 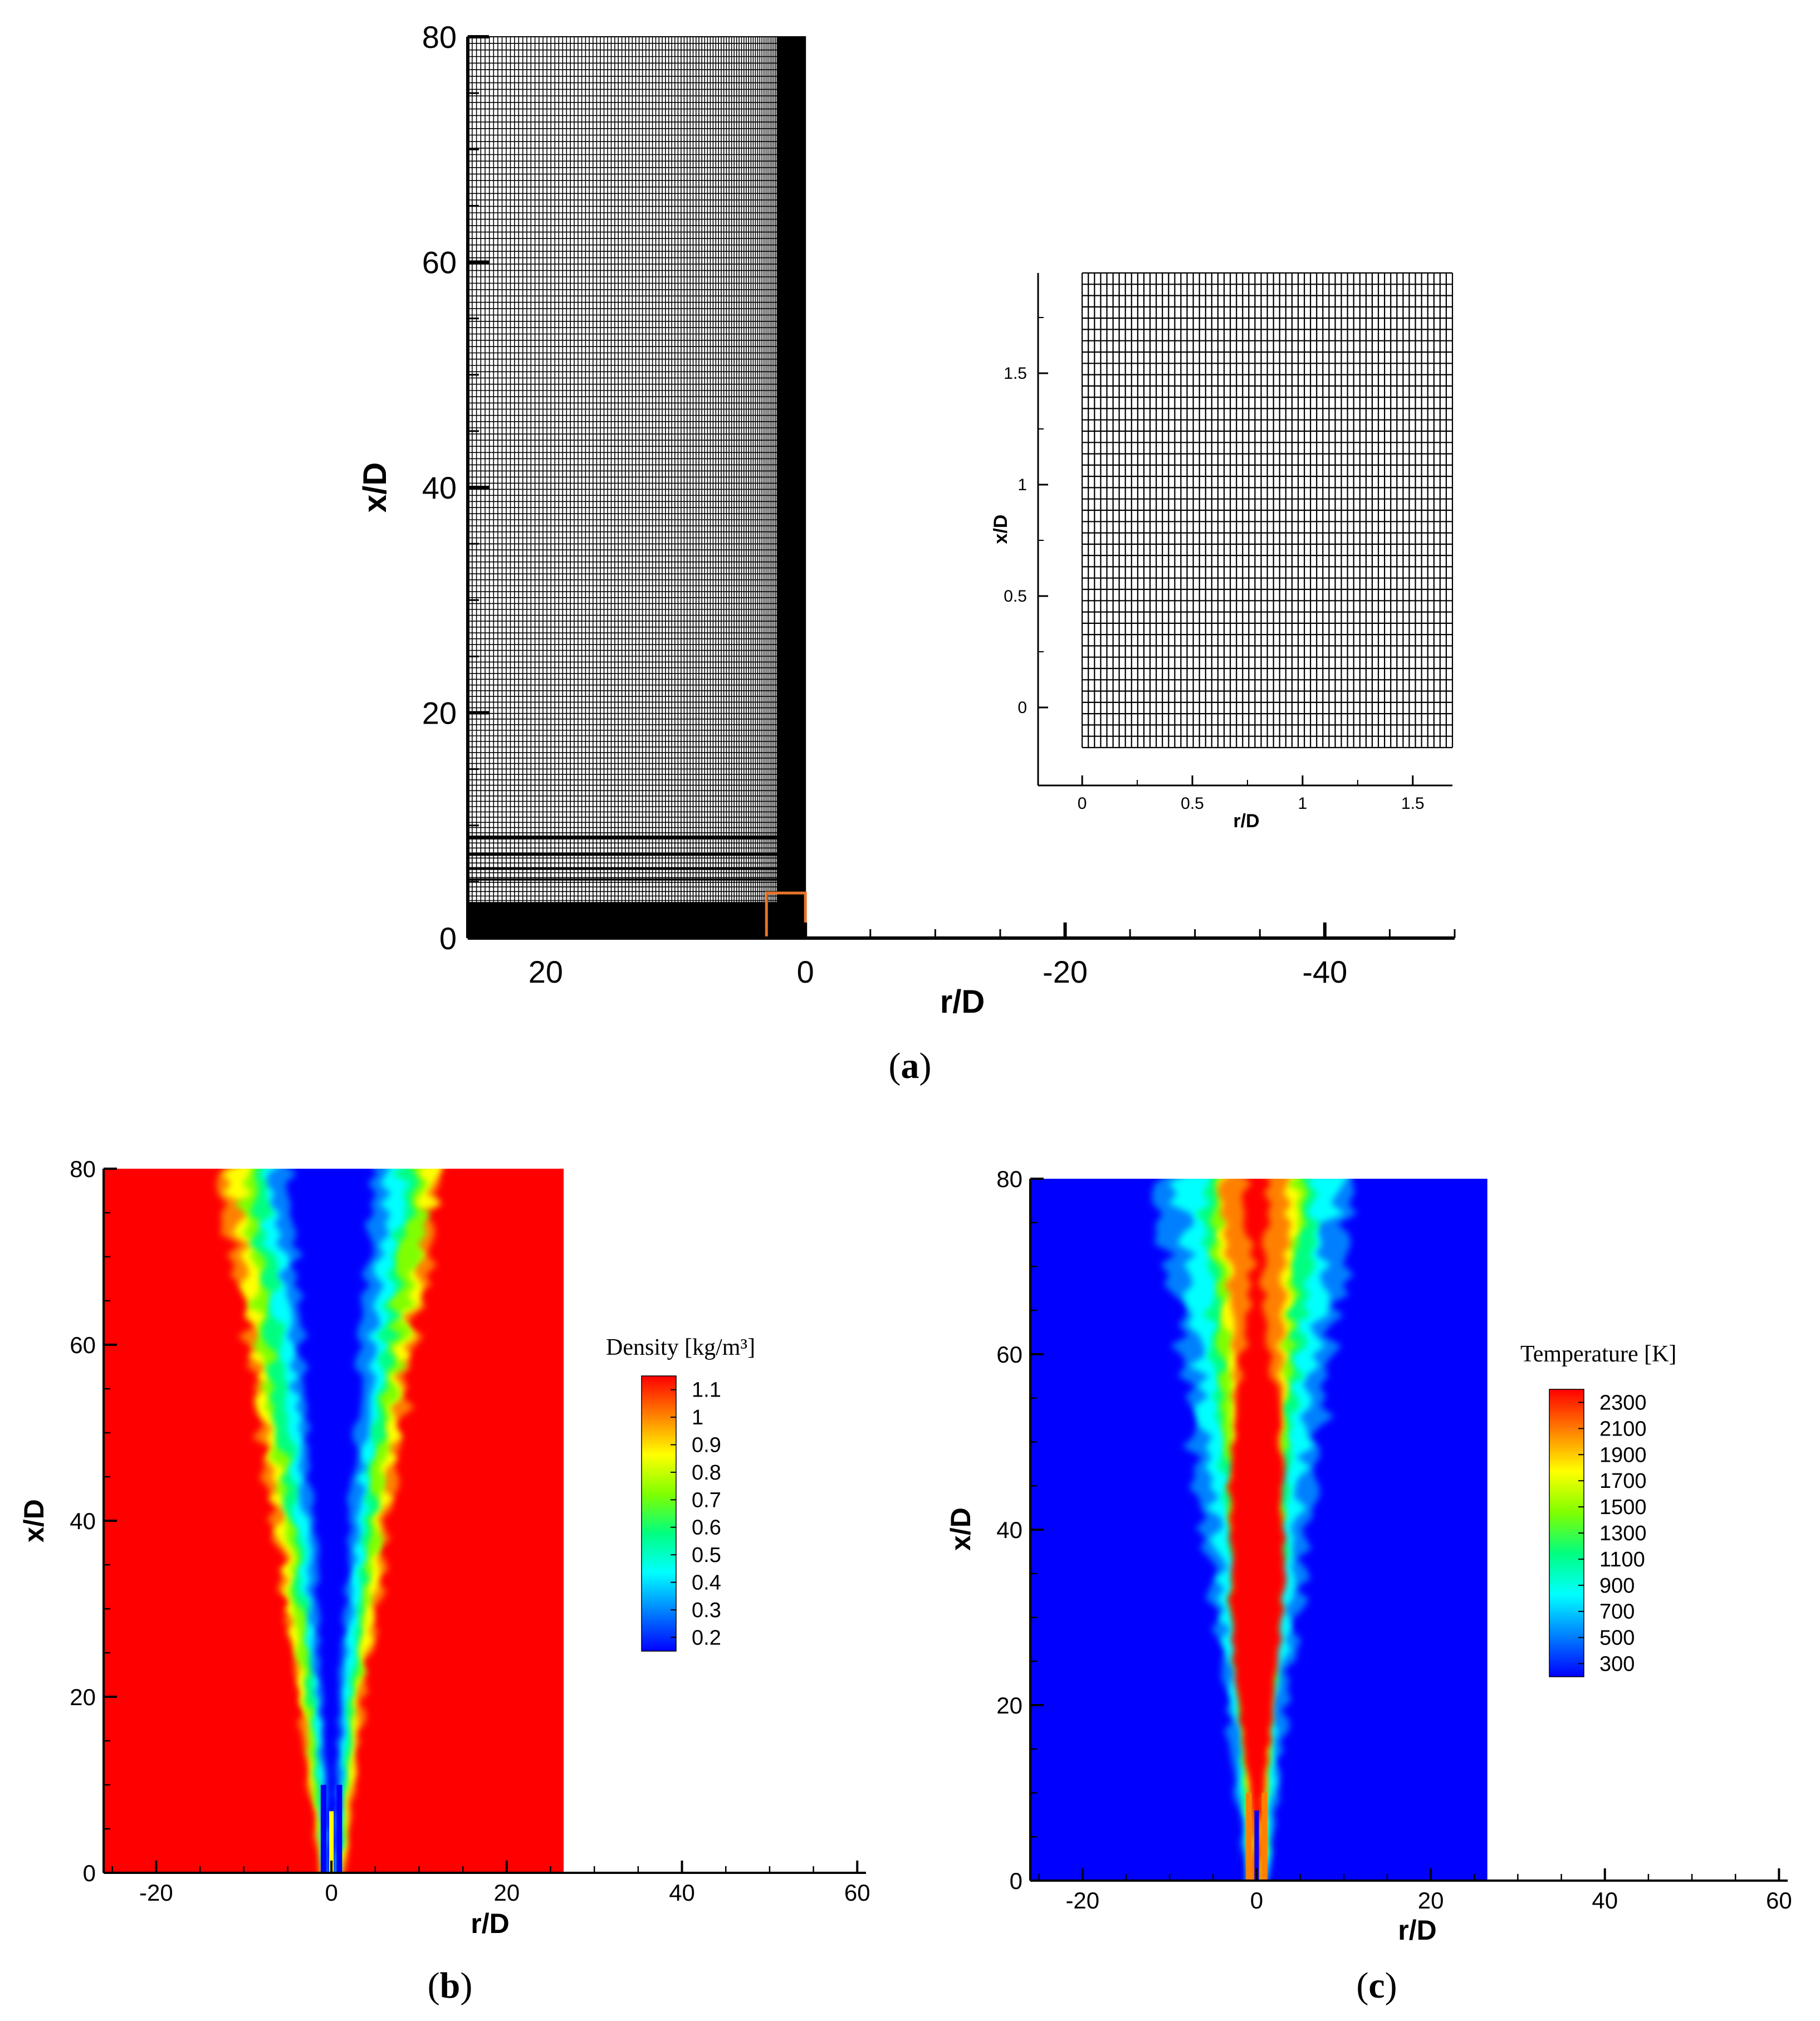 I want to click on inset-axes: 0 0.5 1 1.5 0 0.5 1 1.5, so click(x=1228, y=543).